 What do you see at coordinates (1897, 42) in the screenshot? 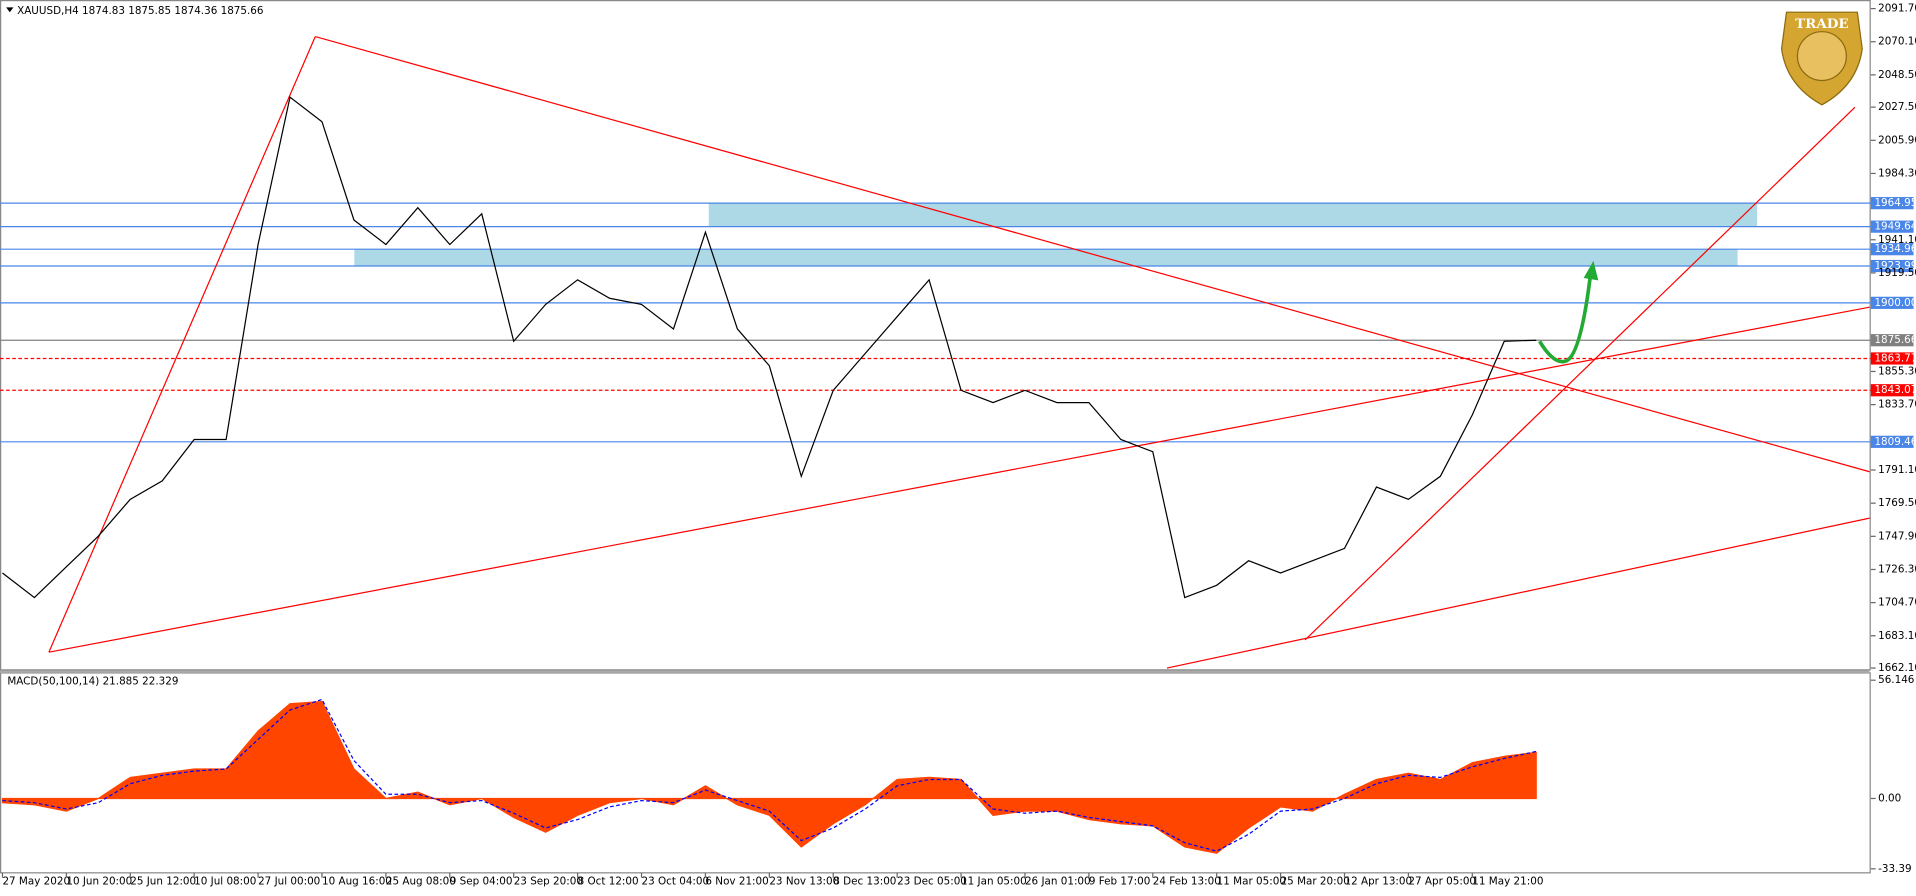
I see `y-tick-label: 2070.10` at bounding box center [1897, 42].